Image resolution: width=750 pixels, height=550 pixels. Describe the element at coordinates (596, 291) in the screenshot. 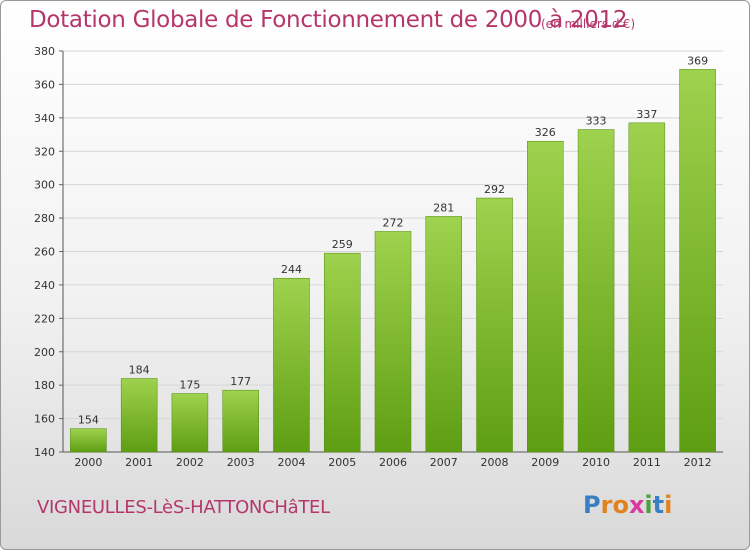

I see `bar-2010` at that location.